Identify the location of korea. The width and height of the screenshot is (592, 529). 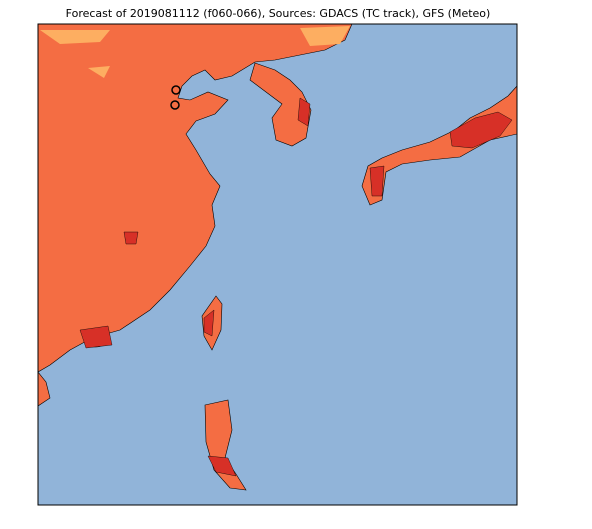
(280, 104).